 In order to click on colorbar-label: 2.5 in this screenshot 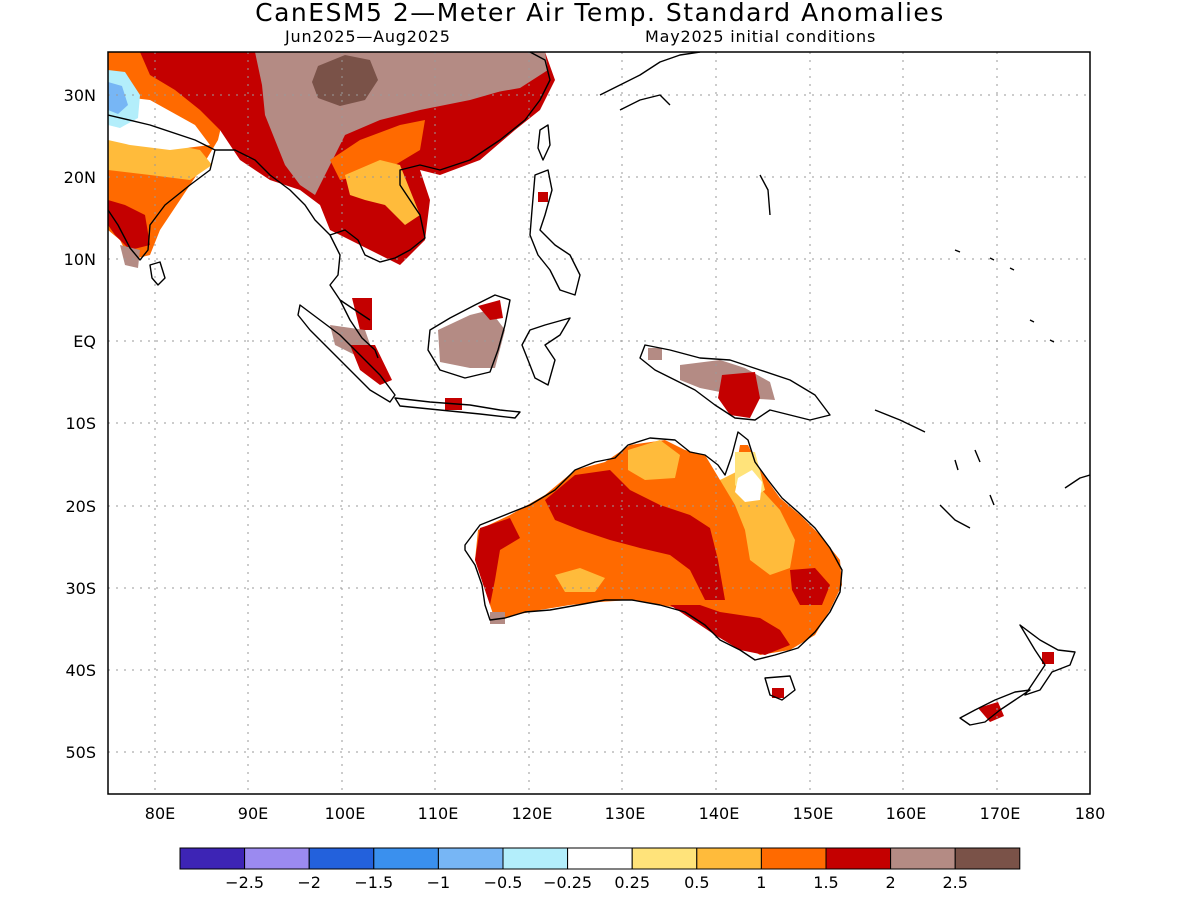, I will do `click(954, 882)`.